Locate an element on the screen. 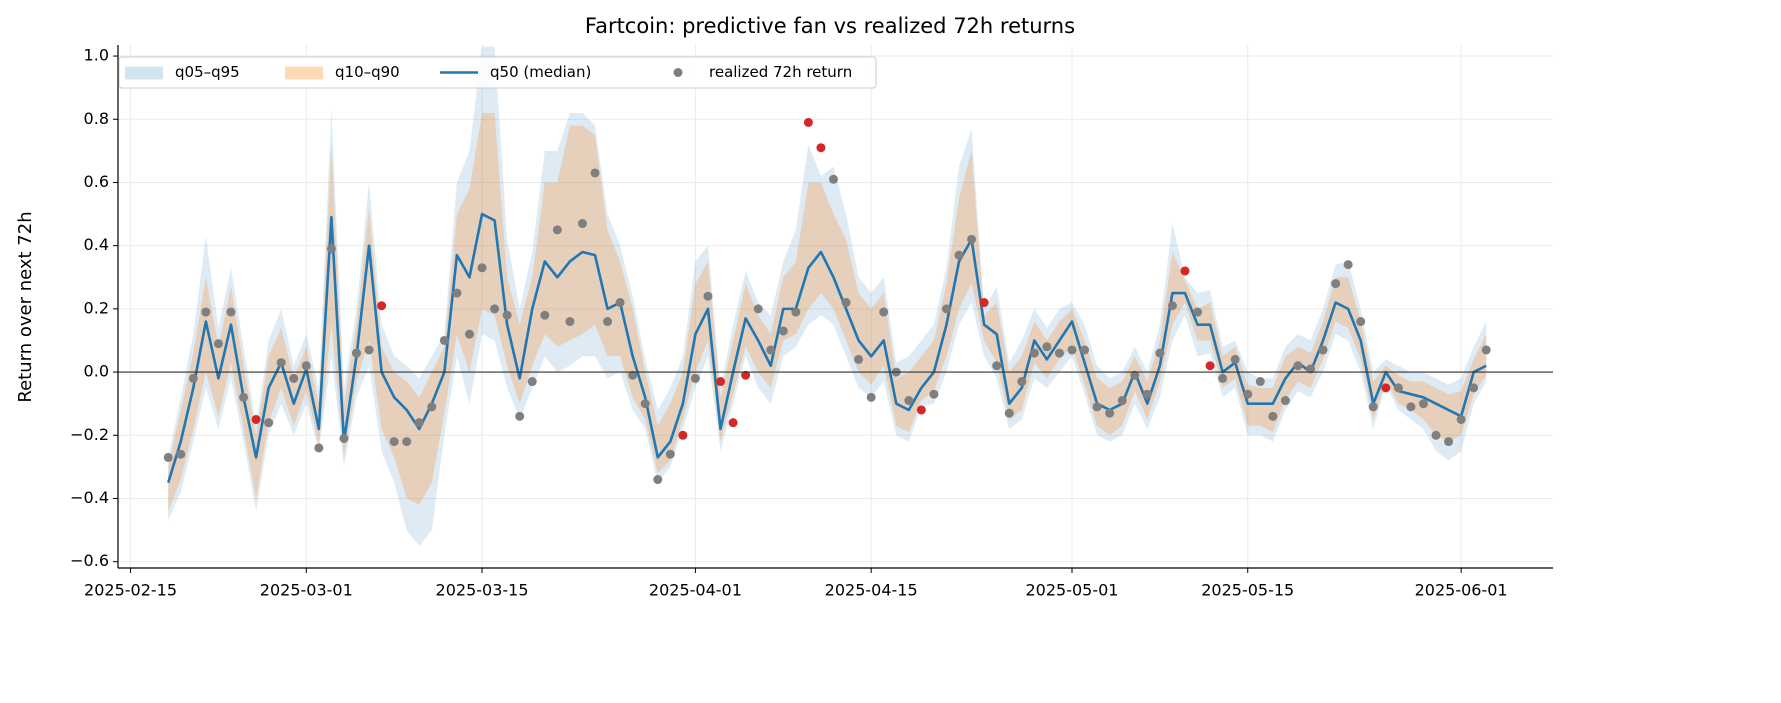  y-tick-label: 0.8 is located at coordinates (96, 118).